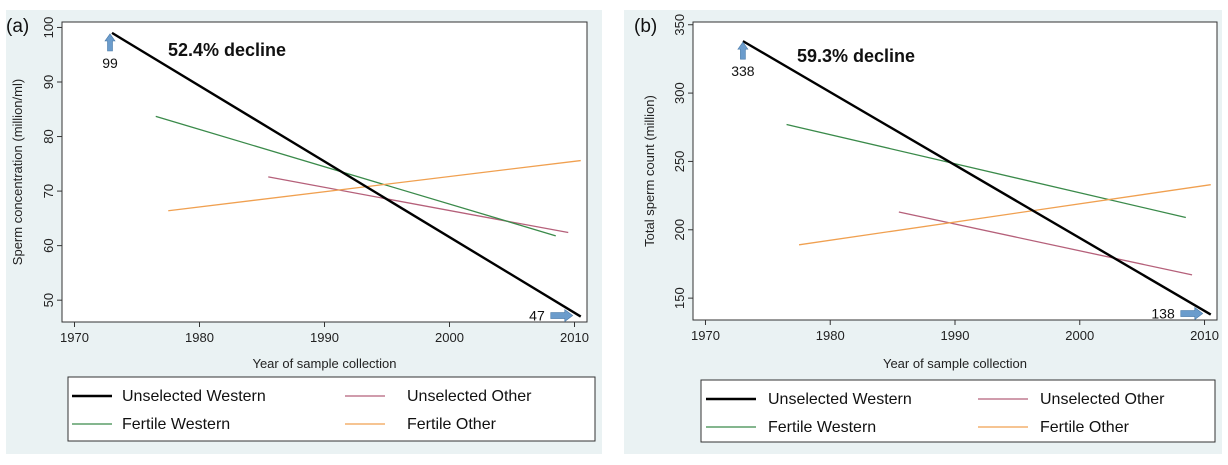  Describe the element at coordinates (48, 245) in the screenshot. I see `y-tick-label: 60` at that location.